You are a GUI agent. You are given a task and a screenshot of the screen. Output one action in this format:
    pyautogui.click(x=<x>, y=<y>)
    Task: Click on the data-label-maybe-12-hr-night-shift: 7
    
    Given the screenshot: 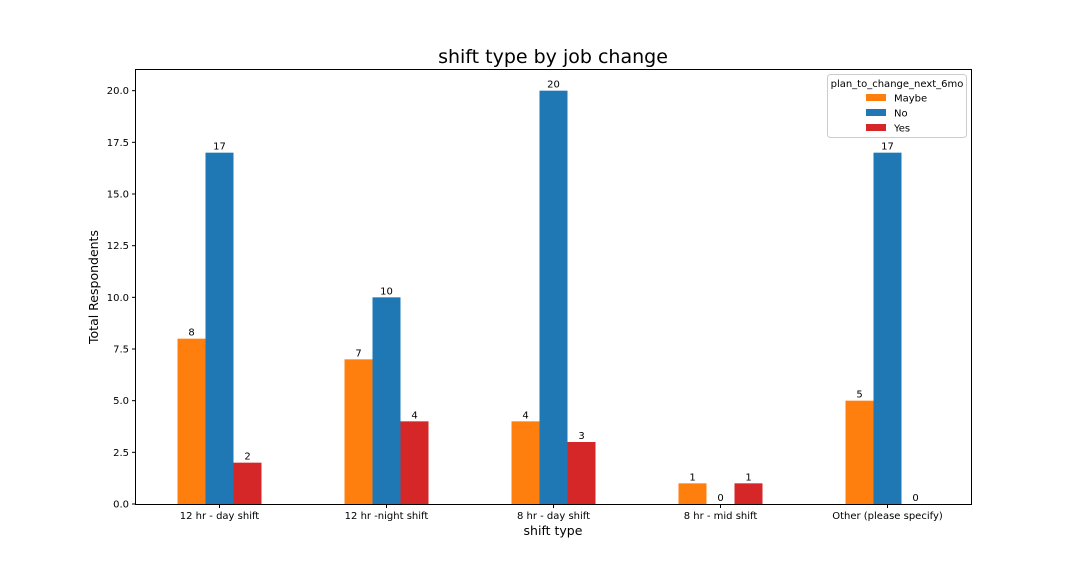 What is the action you would take?
    pyautogui.click(x=358, y=353)
    